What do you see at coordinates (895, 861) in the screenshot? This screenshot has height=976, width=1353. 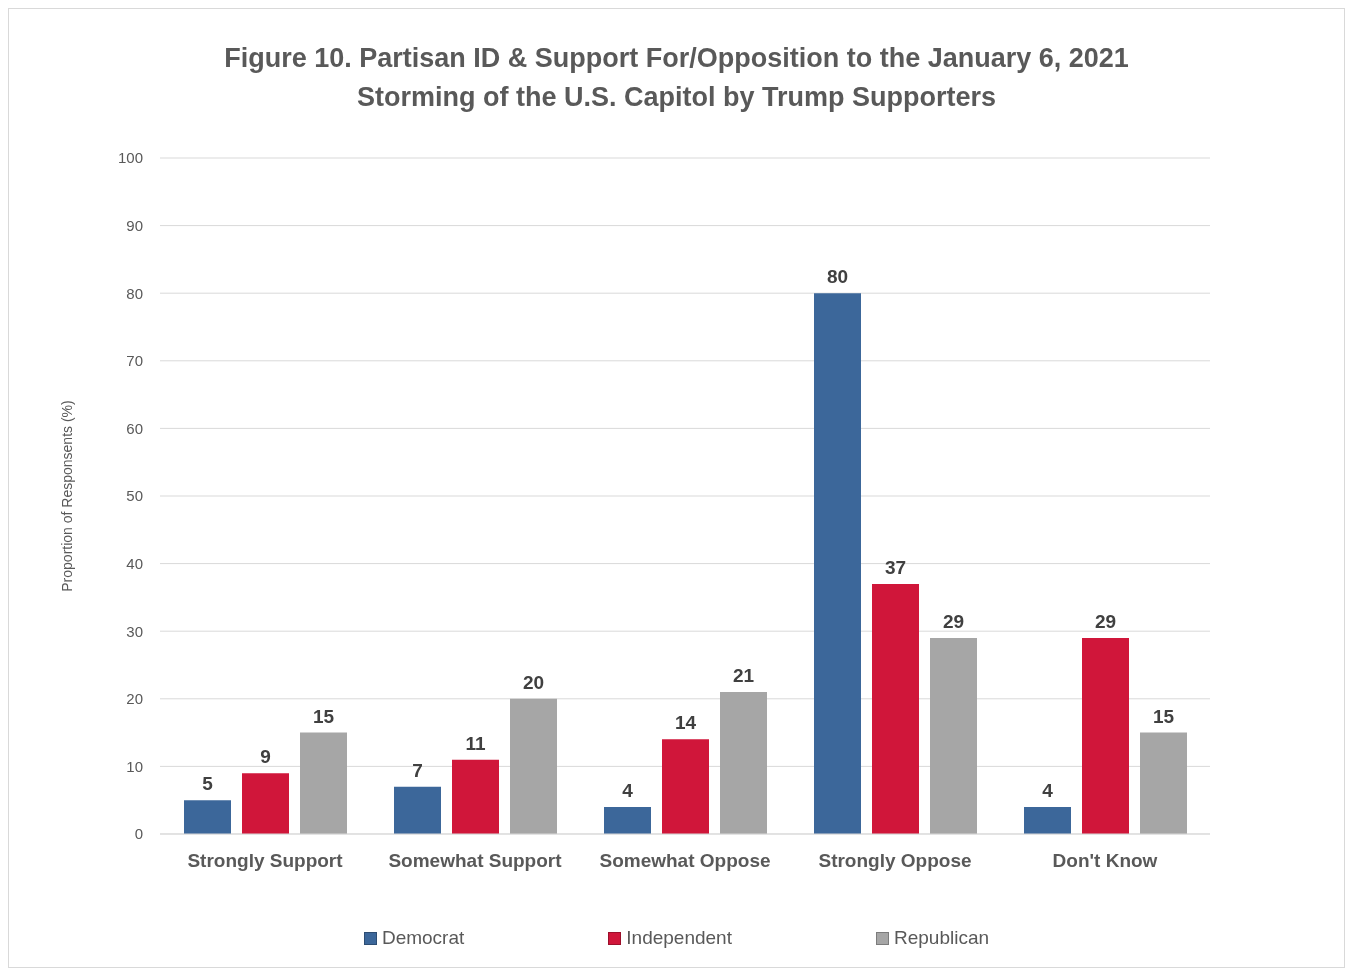 I see `x-tick-label: Strongly Oppose` at bounding box center [895, 861].